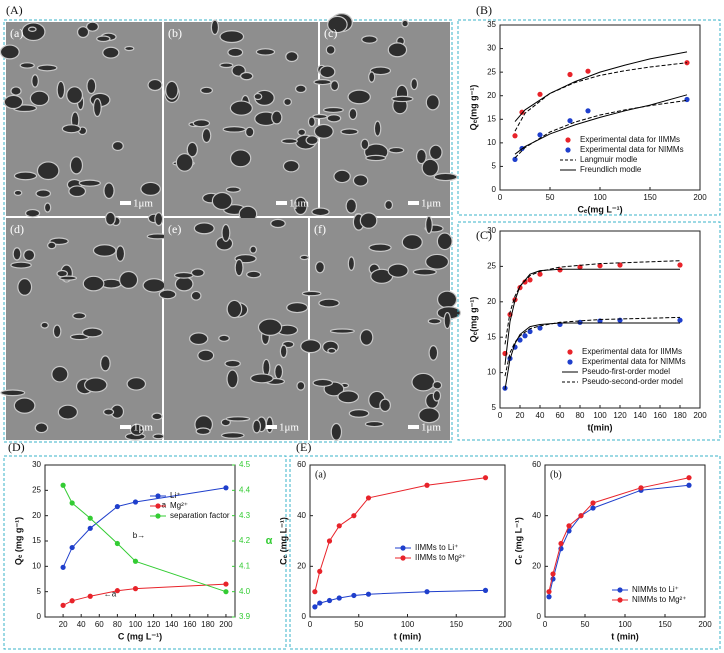  I want to click on legend-label: IIMMs to Li⁺, so click(436, 547).